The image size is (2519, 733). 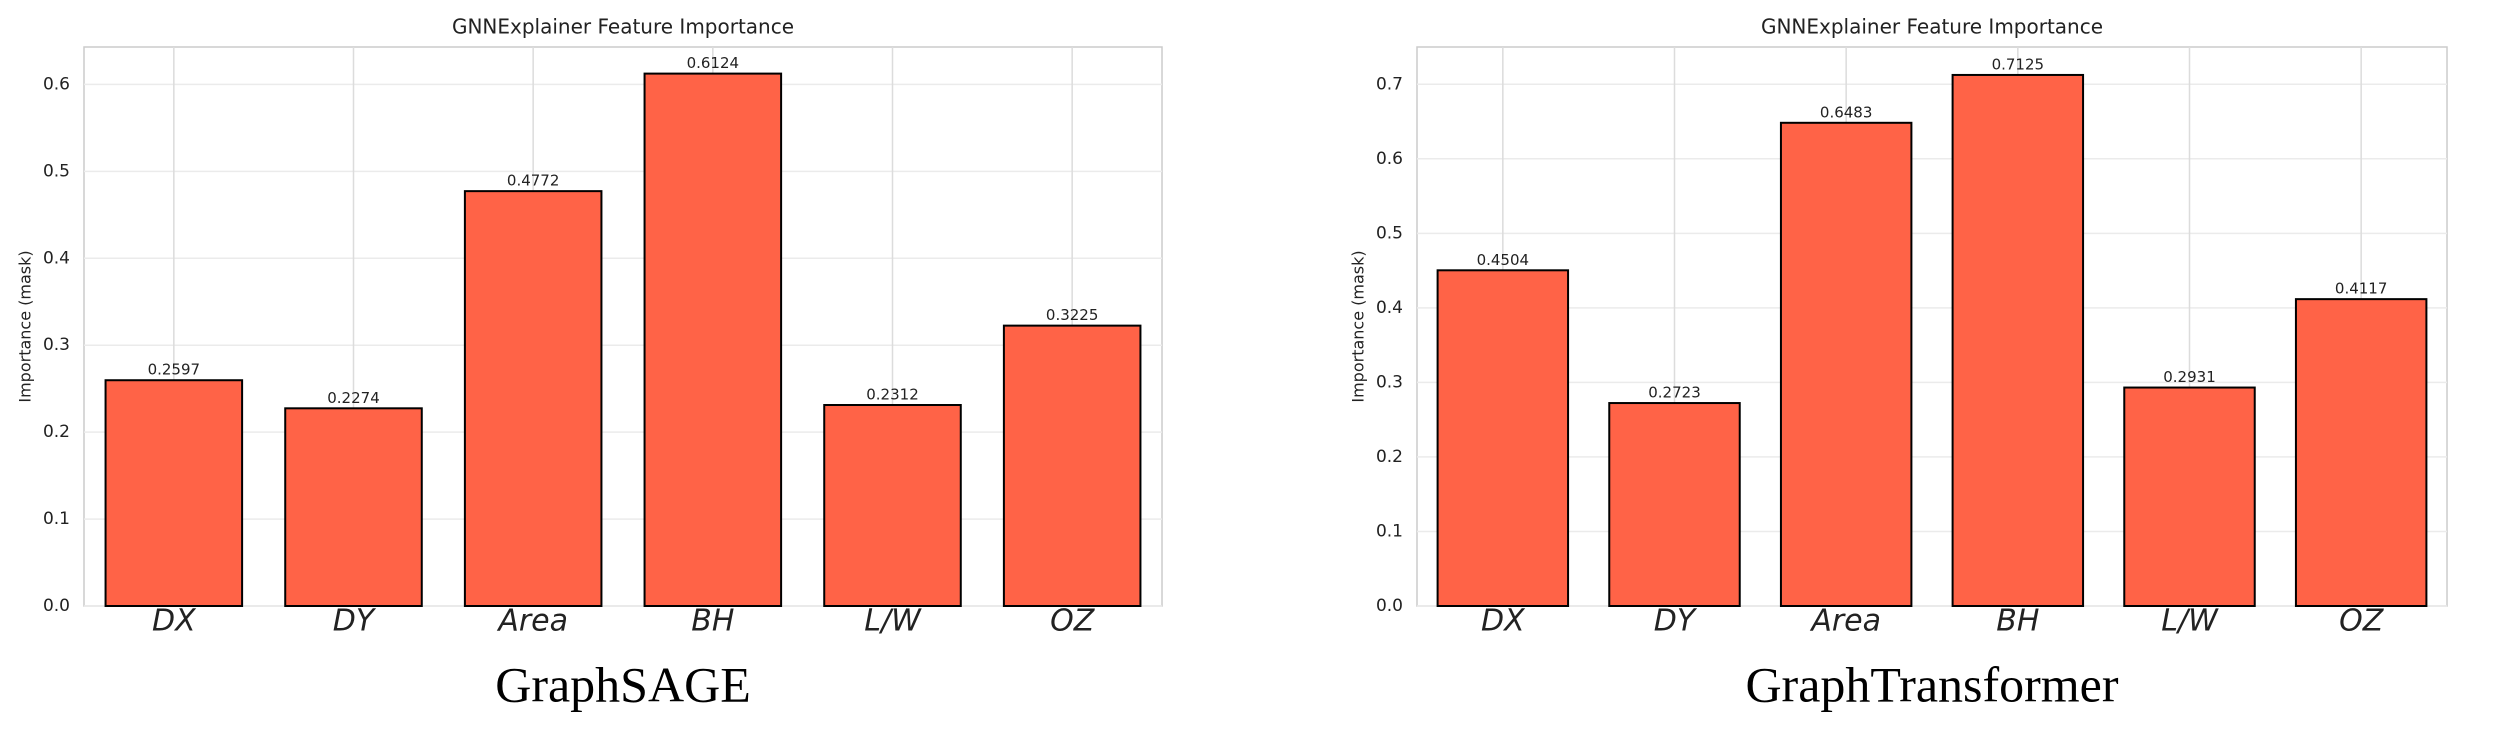 I want to click on value-label: 0.2274, so click(x=353, y=398).